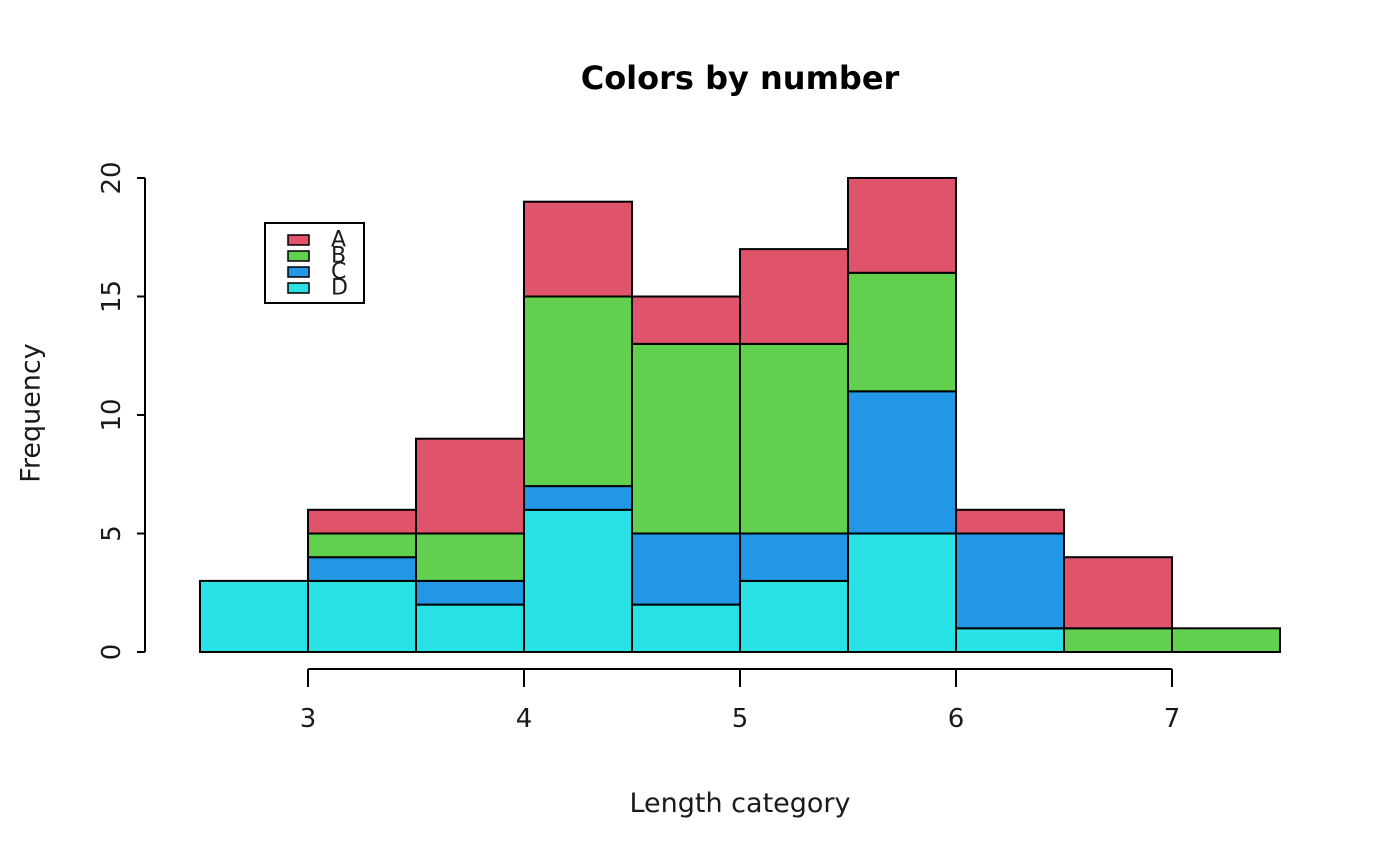 Image resolution: width=1400 pixels, height=866 pixels. I want to click on legend-label-C: C, so click(338, 272).